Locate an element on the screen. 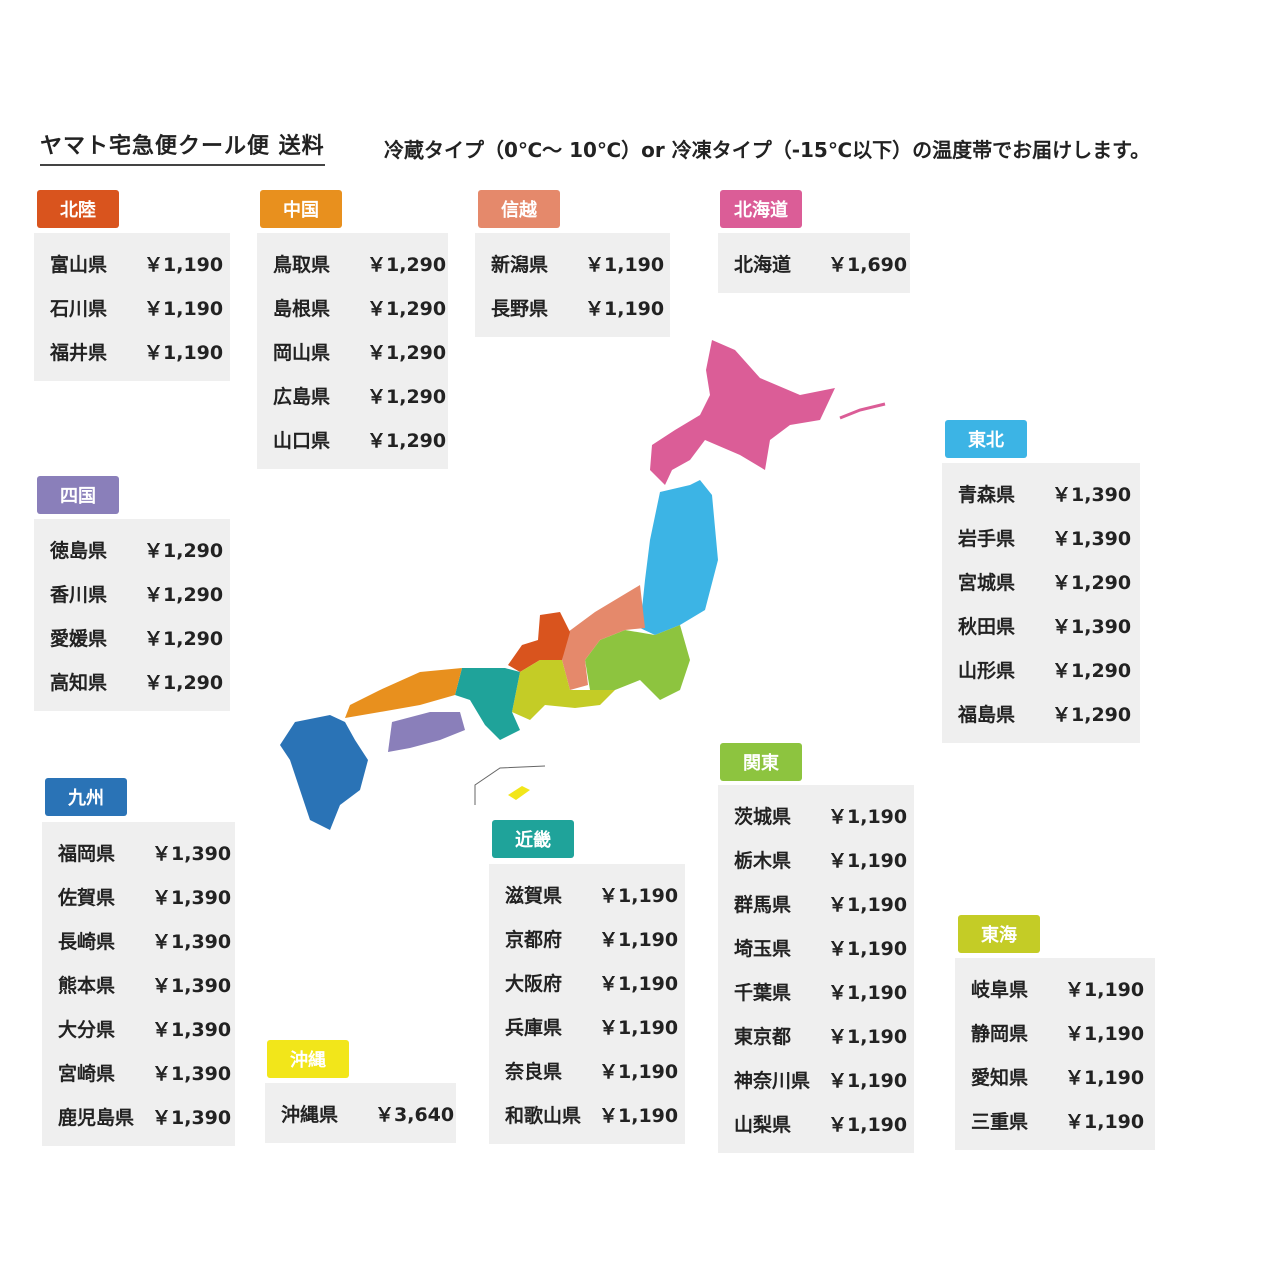 This screenshot has width=1280, height=1280. page-title: ヤマト宅急便クール便 送料 is located at coordinates (182, 147).